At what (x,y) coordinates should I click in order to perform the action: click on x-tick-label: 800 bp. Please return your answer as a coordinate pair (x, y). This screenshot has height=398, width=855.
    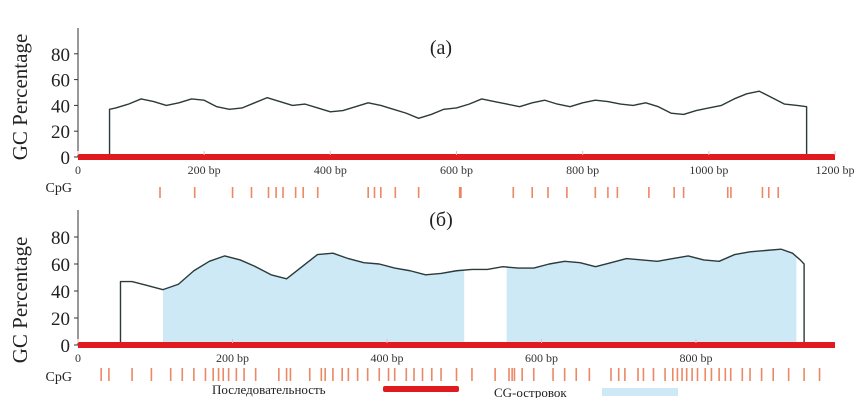
    Looking at the image, I should click on (582, 170).